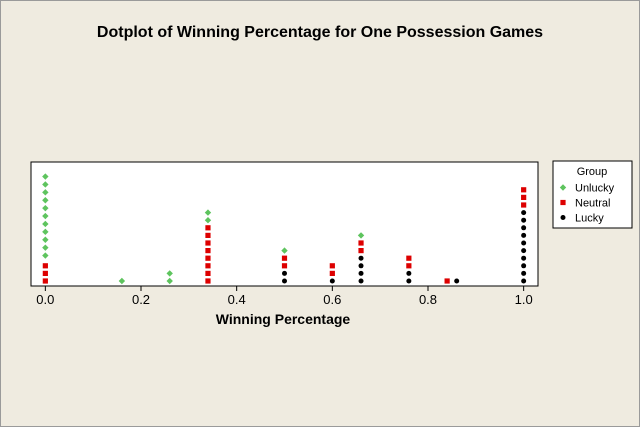  Describe the element at coordinates (563, 217) in the screenshot. I see `legend-marker-lucky` at that location.